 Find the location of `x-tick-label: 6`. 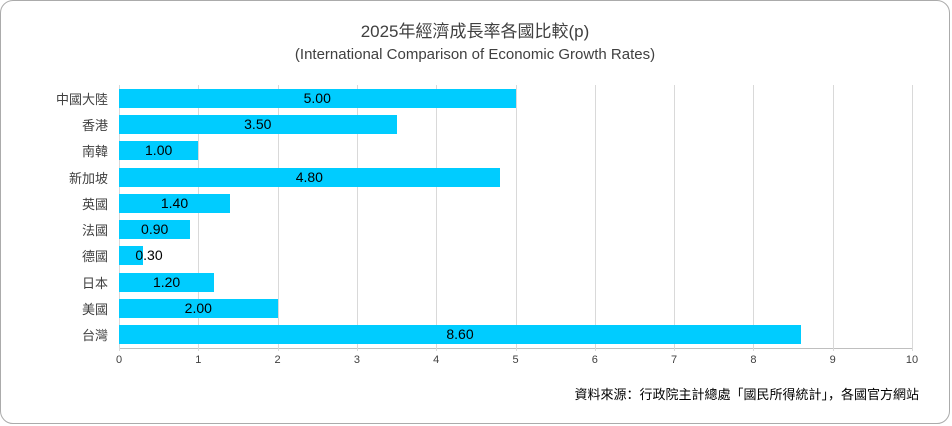

x-tick-label: 6 is located at coordinates (594, 360).